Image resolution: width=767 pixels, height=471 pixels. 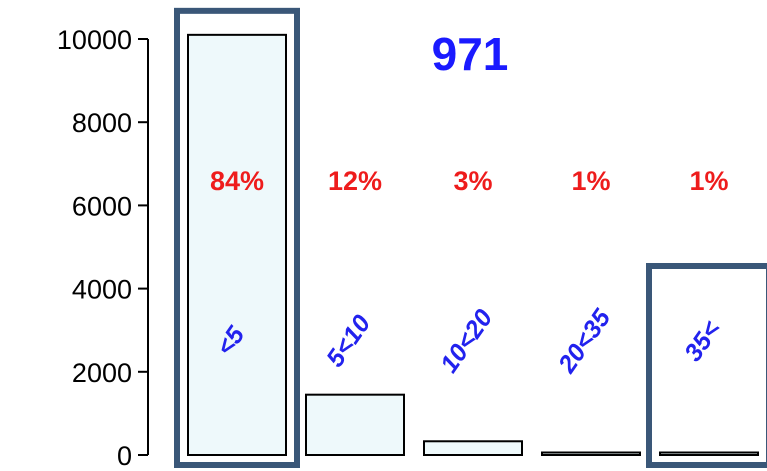 I want to click on y-tick-label: 8000, so click(x=102, y=123).